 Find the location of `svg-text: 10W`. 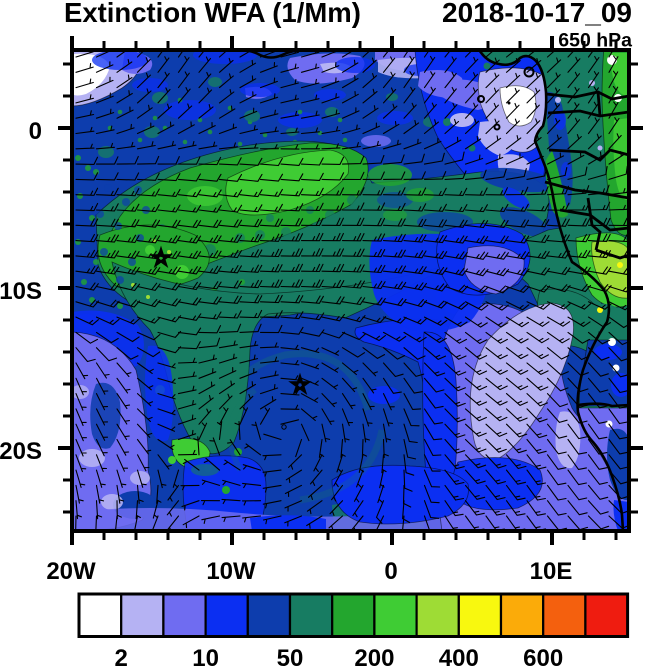

svg-text: 10W is located at coordinates (231, 571).